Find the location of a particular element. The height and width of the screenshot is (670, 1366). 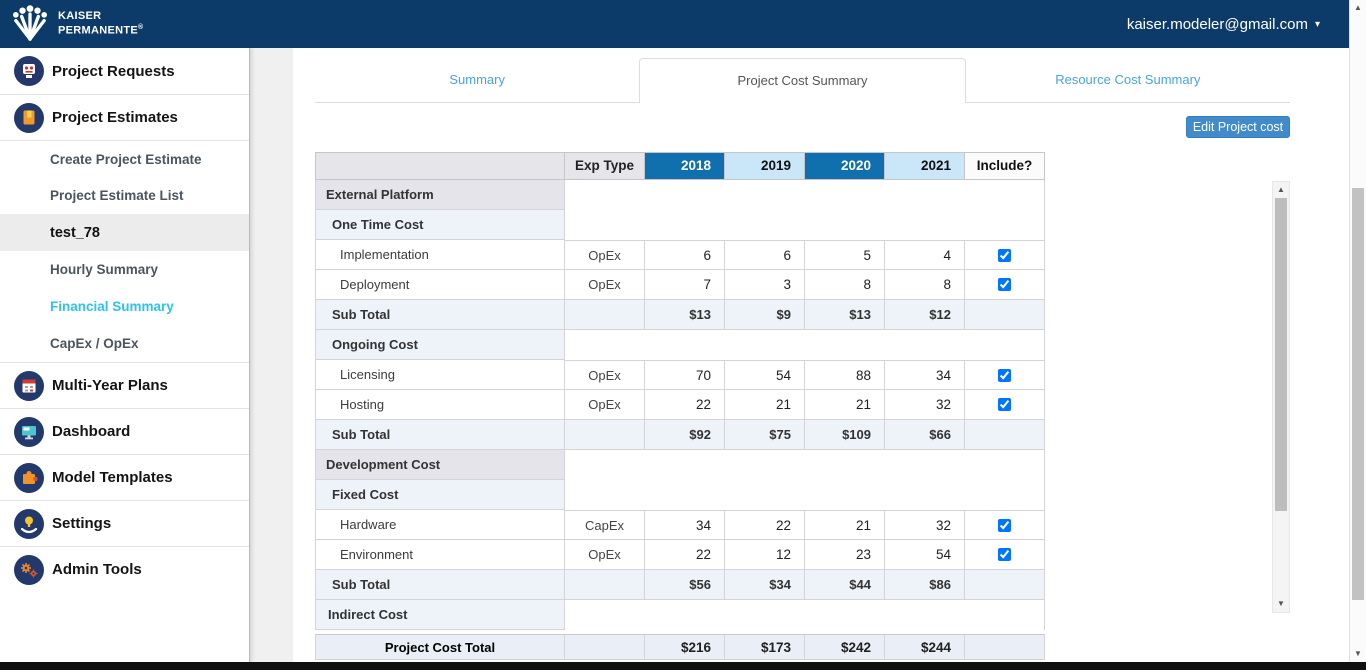

row-label: Indirect Cost is located at coordinates (440, 615).